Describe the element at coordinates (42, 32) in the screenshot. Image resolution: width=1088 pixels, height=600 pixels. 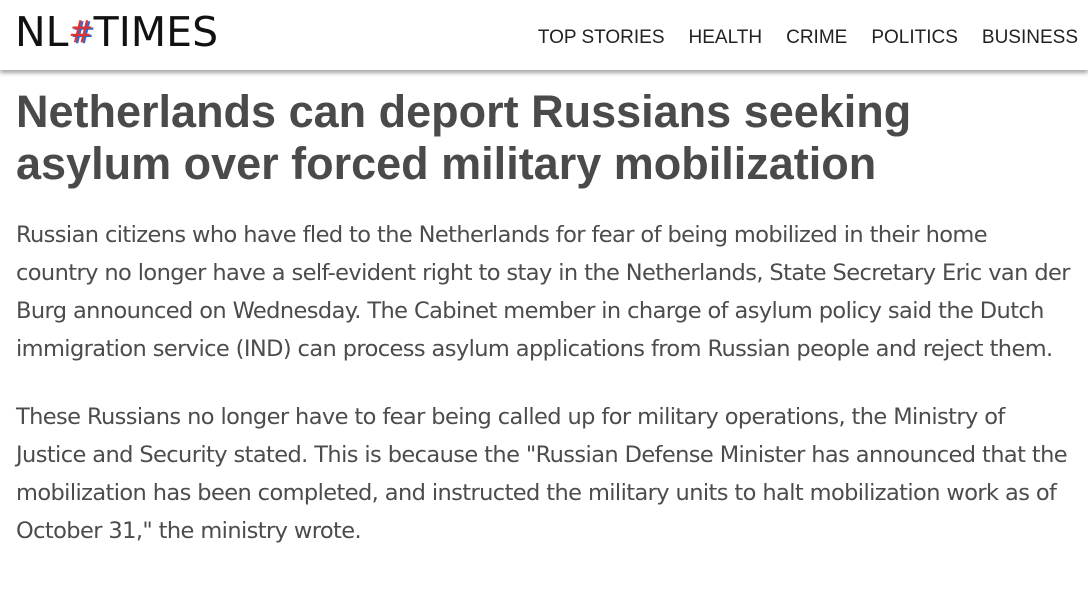
I see `logo-text: NL` at that location.